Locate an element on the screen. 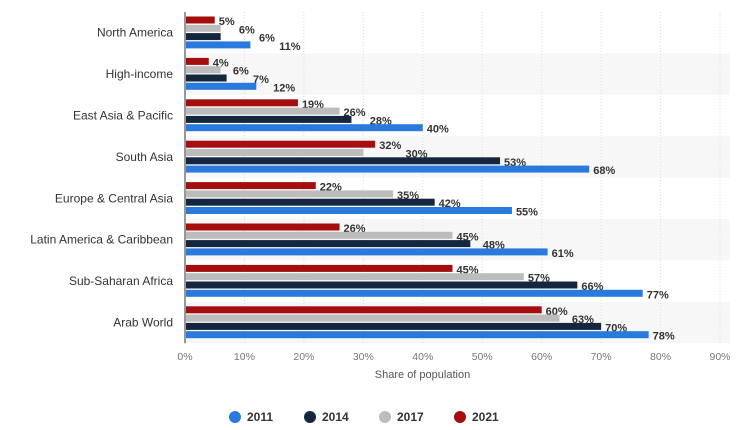 Image resolution: width=750 pixels, height=430 pixels. data-label: 77% is located at coordinates (658, 295).